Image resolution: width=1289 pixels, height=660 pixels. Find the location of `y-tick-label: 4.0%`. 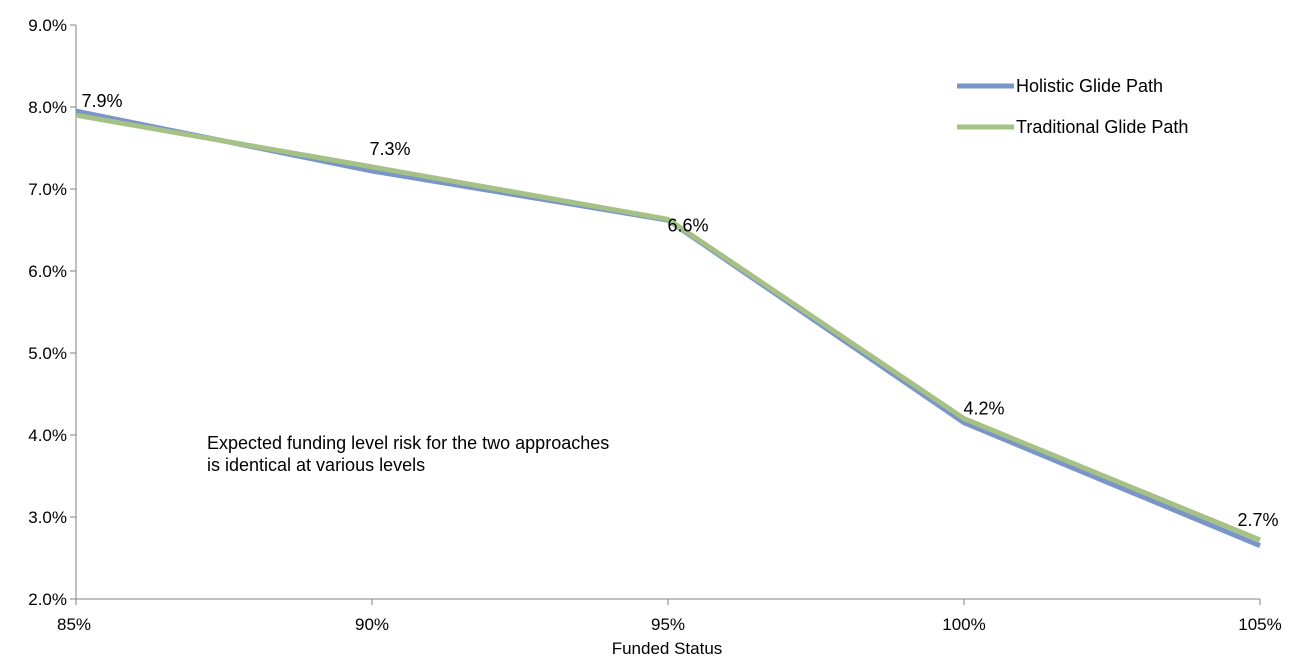

y-tick-label: 4.0% is located at coordinates (47, 435).